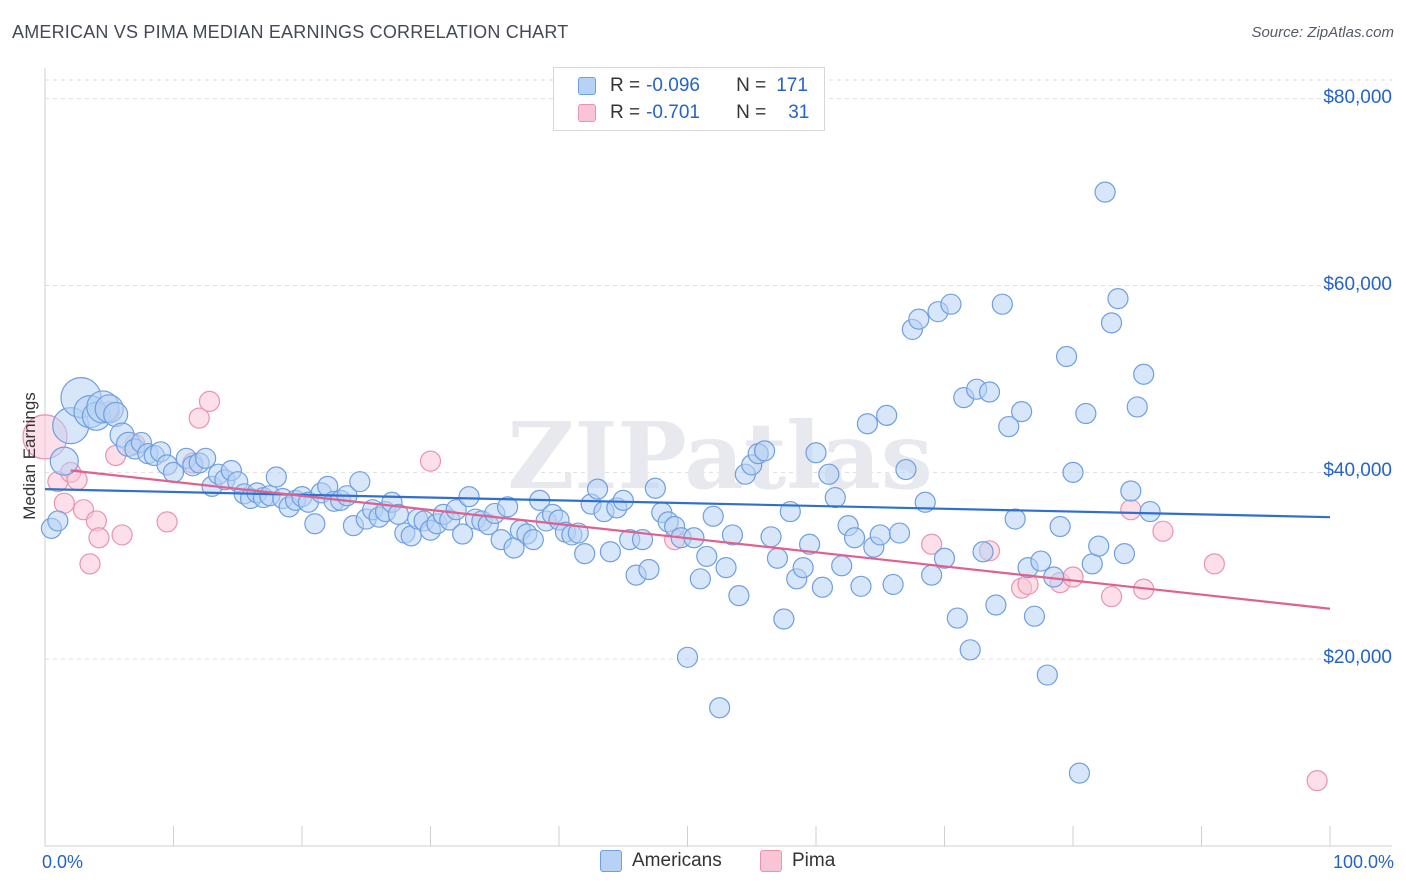  I want to click on americans-trend-line, so click(687, 503).